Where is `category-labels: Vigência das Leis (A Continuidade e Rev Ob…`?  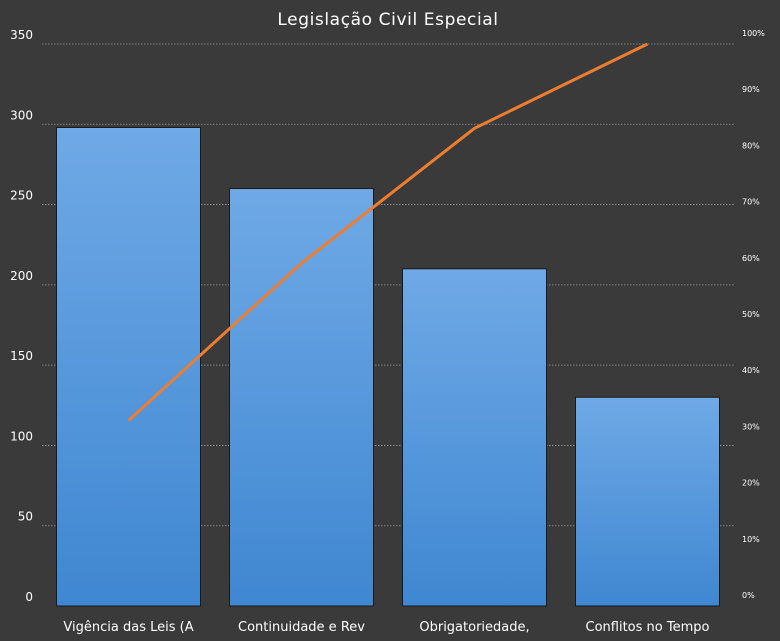
category-labels: Vigência das Leis (A Continuidade e Rev Ob… is located at coordinates (386, 627).